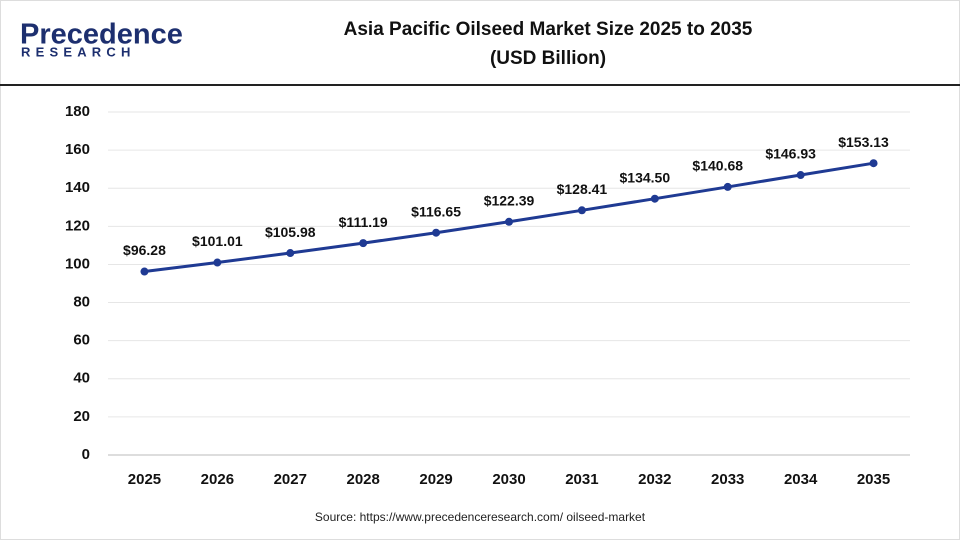  What do you see at coordinates (81, 416) in the screenshot?
I see `y-tick-label: 20` at bounding box center [81, 416].